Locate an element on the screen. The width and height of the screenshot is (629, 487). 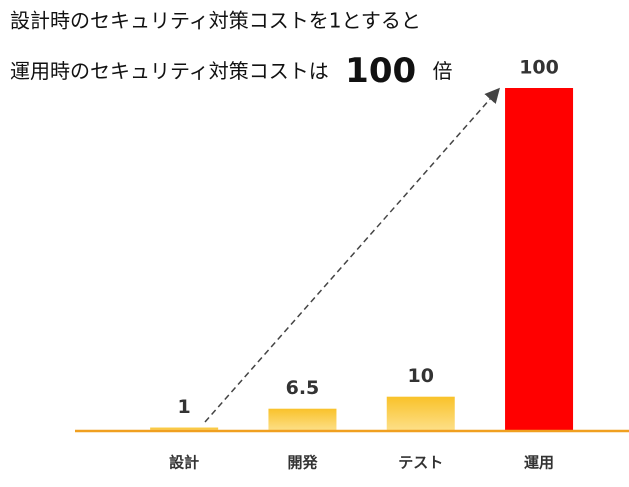
title-text: 運用時のセキュリティ対策コストは is located at coordinates (169, 71).